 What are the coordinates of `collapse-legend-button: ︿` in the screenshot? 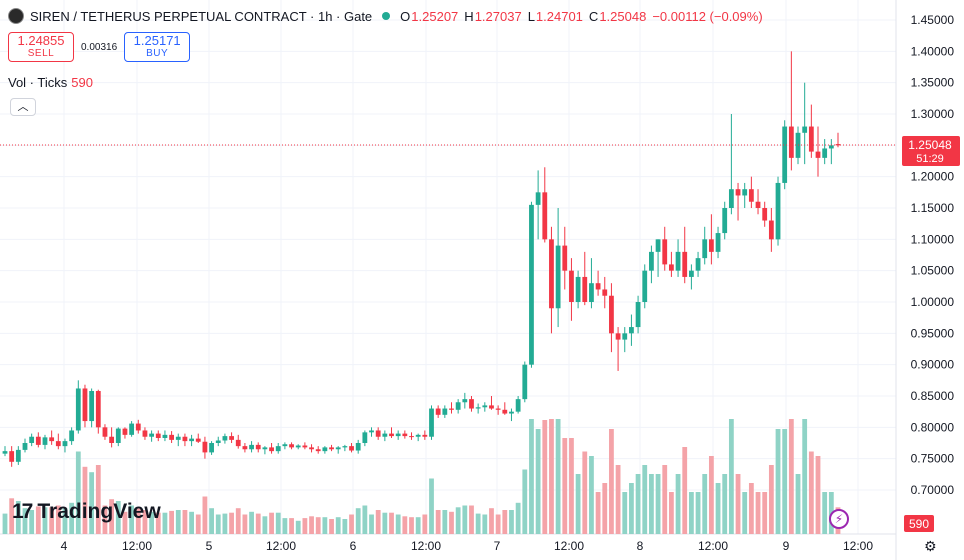 It's located at (23, 107).